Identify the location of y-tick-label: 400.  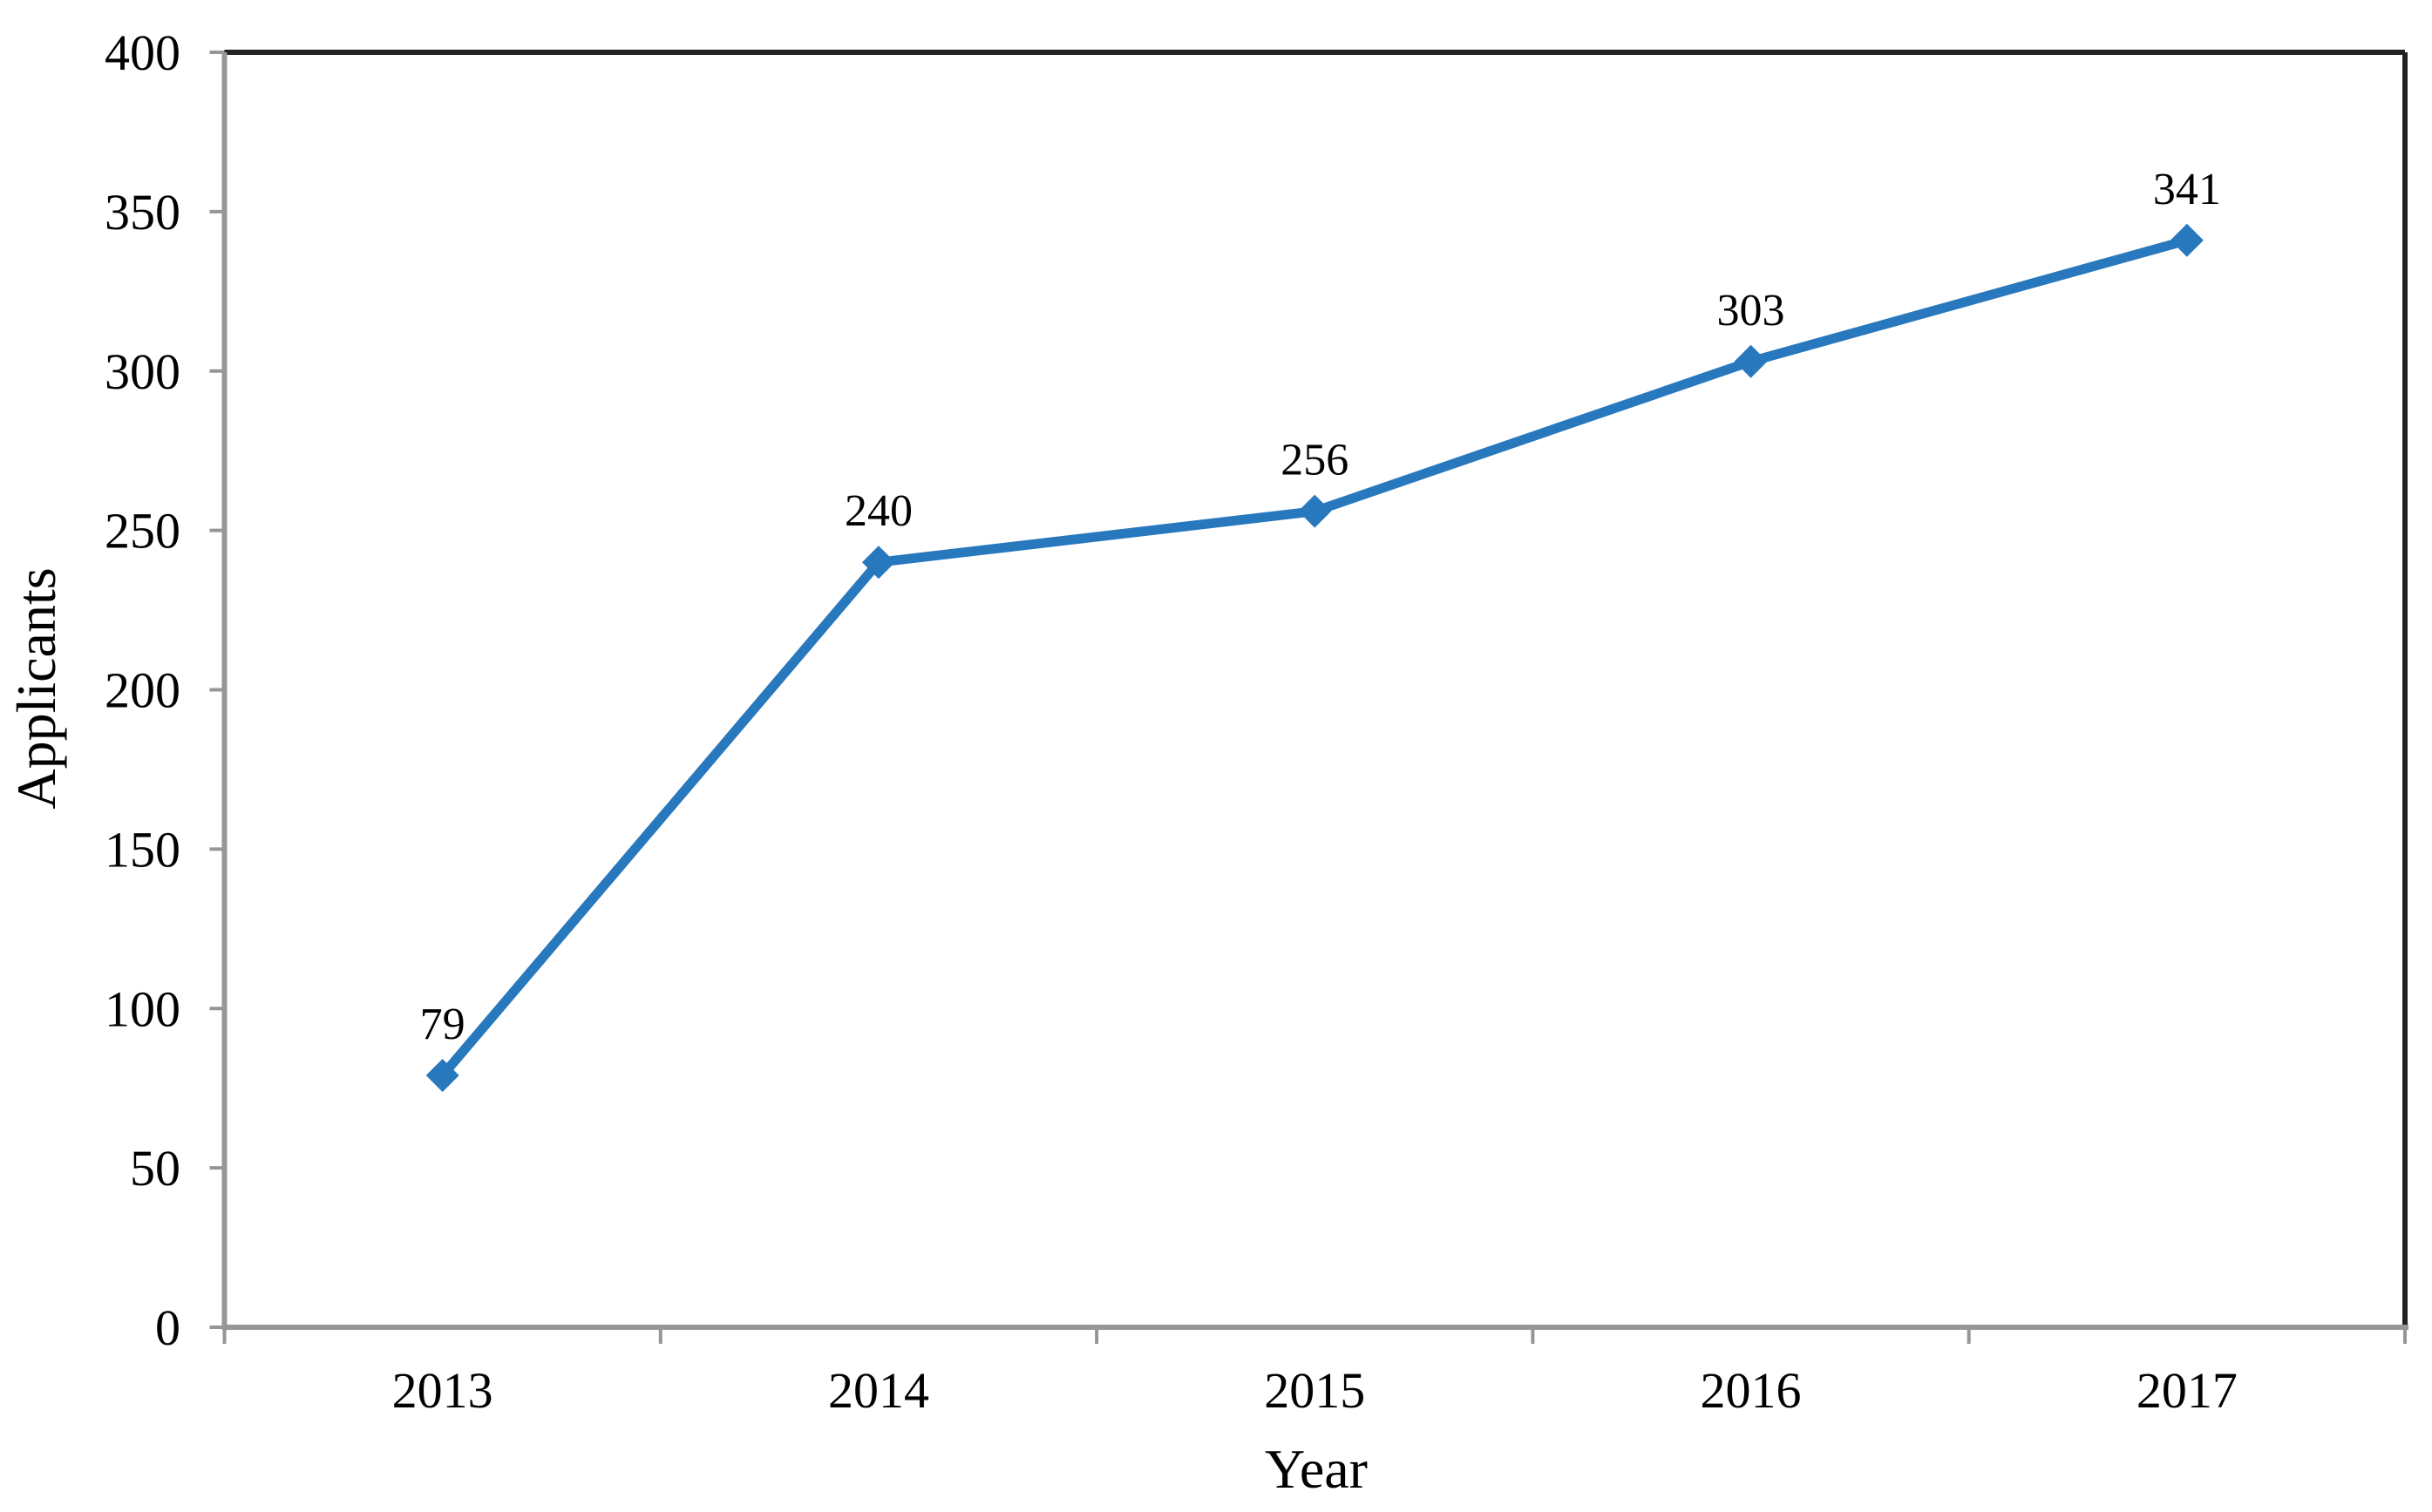
(142, 52).